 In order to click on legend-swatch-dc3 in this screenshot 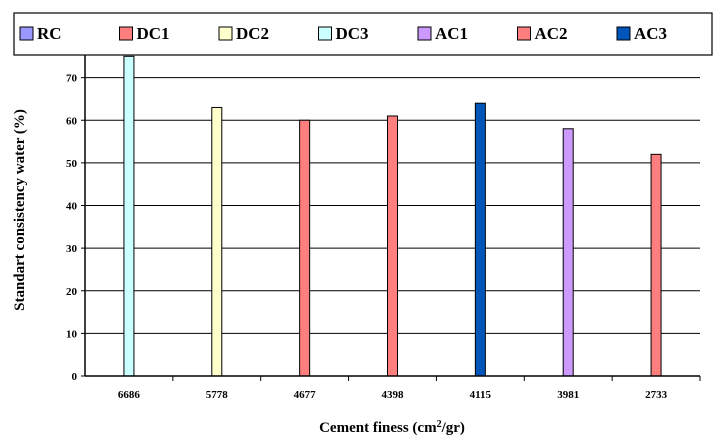, I will do `click(325, 33)`.